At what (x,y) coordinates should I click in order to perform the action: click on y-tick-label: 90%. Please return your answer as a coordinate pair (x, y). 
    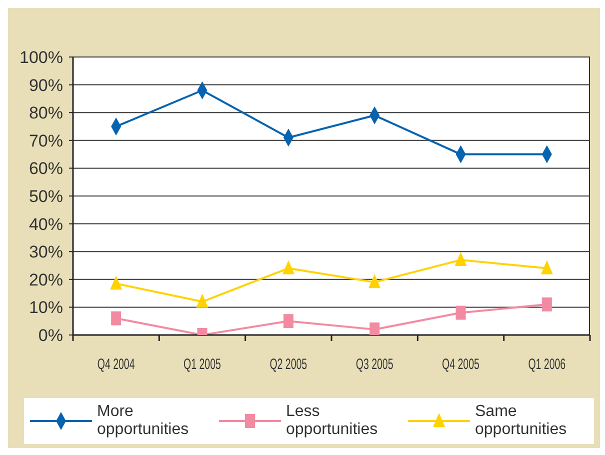
    Looking at the image, I should click on (45, 85).